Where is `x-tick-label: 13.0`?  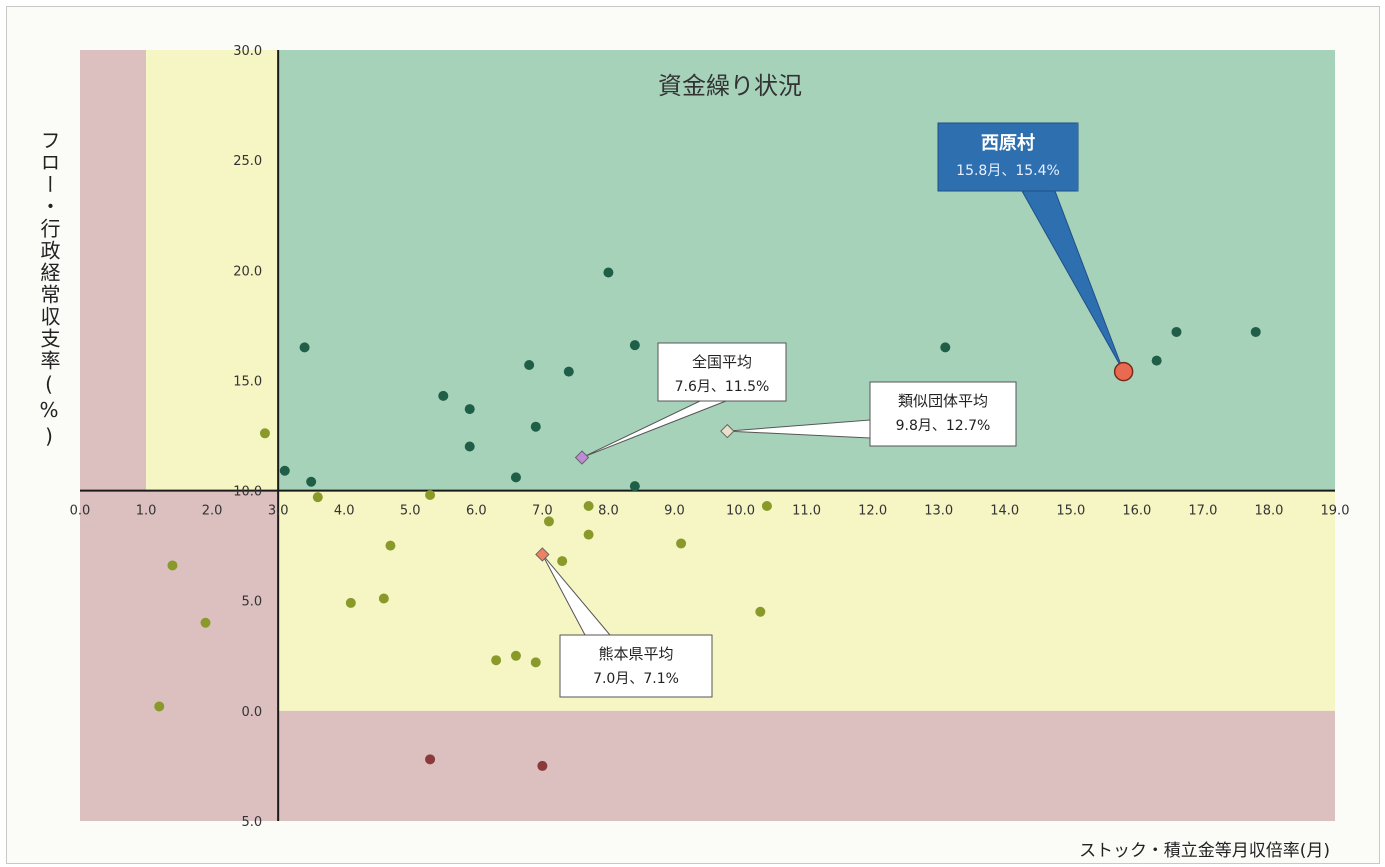 x-tick-label: 13.0 is located at coordinates (938, 511).